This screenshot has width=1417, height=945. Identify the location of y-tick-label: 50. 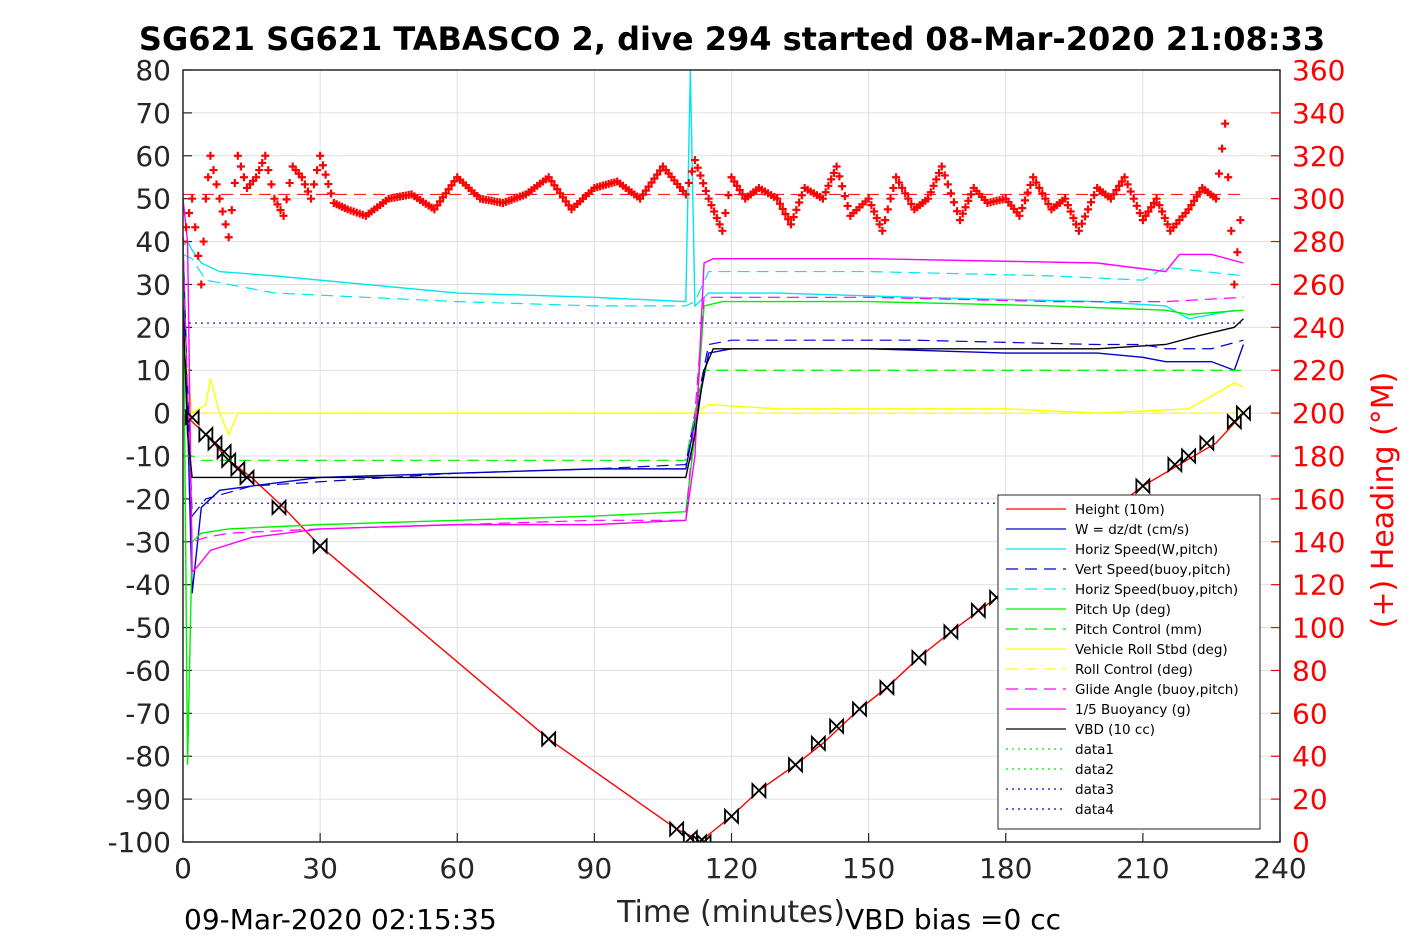
(153, 199).